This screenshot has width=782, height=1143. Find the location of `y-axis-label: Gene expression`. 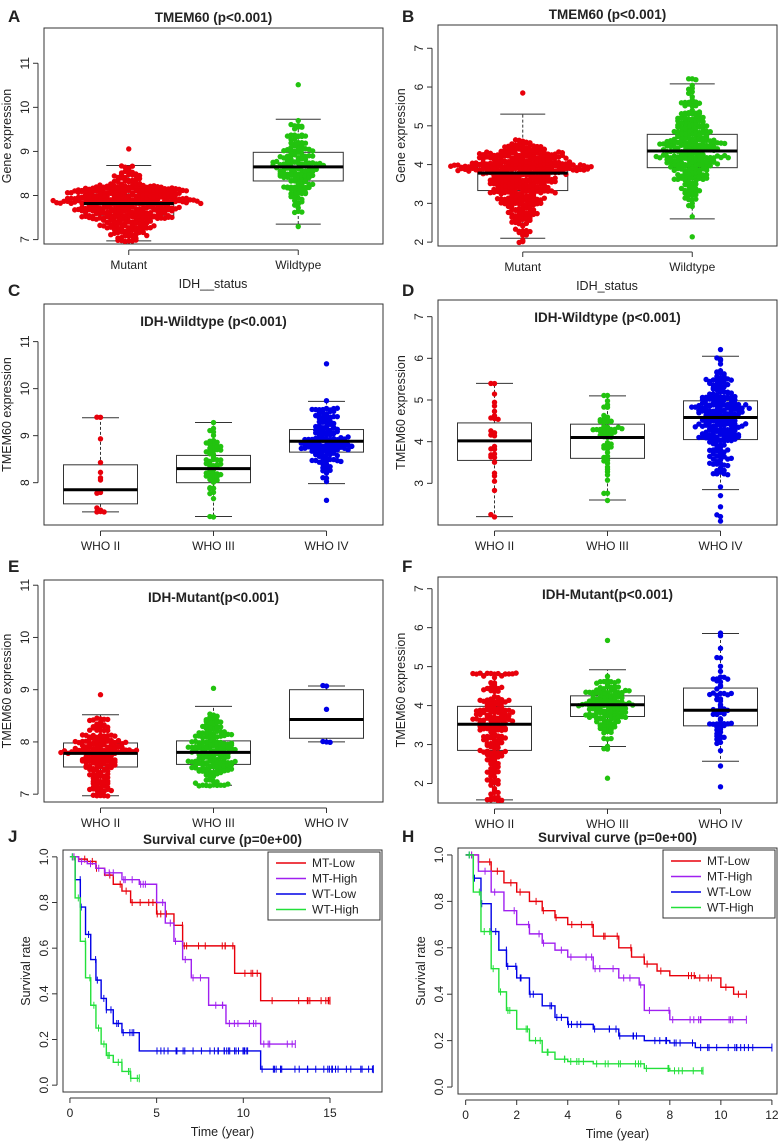

y-axis-label: Gene expression is located at coordinates (401, 135).